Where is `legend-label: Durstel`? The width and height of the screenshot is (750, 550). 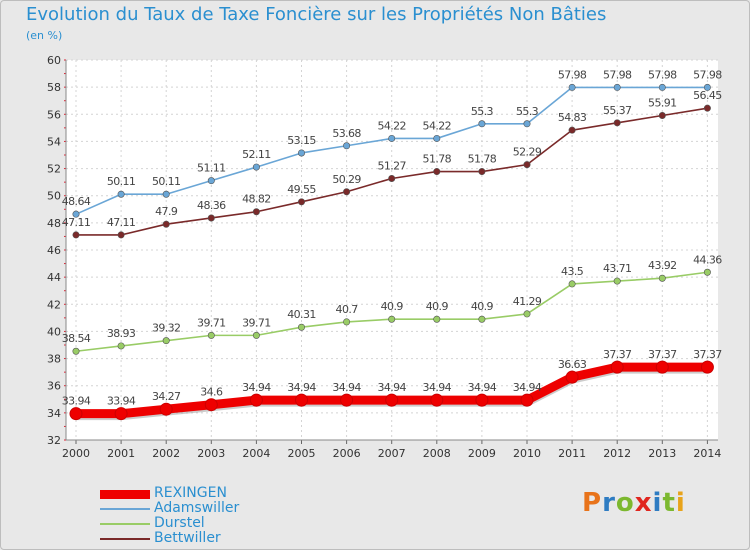 legend-label: Durstel is located at coordinates (179, 523).